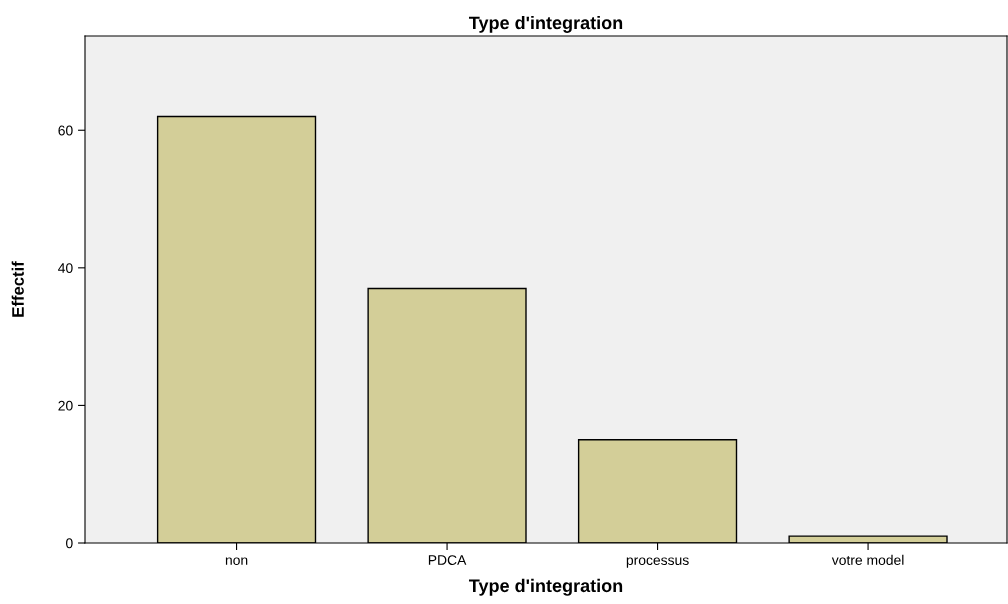  Describe the element at coordinates (236, 561) in the screenshot. I see `x-tick-label: non` at that location.